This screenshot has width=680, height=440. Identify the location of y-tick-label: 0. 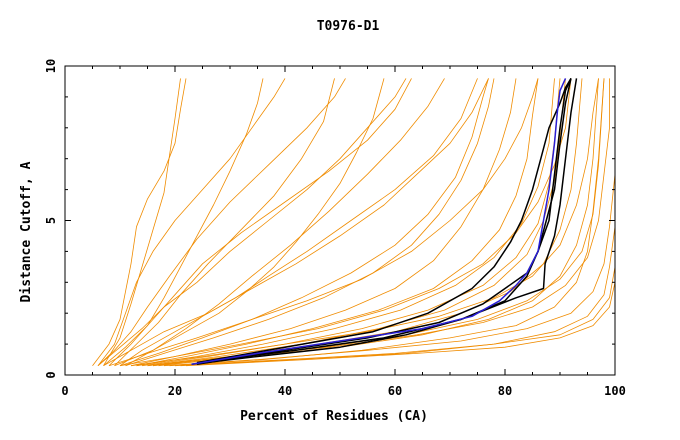
(51, 374).